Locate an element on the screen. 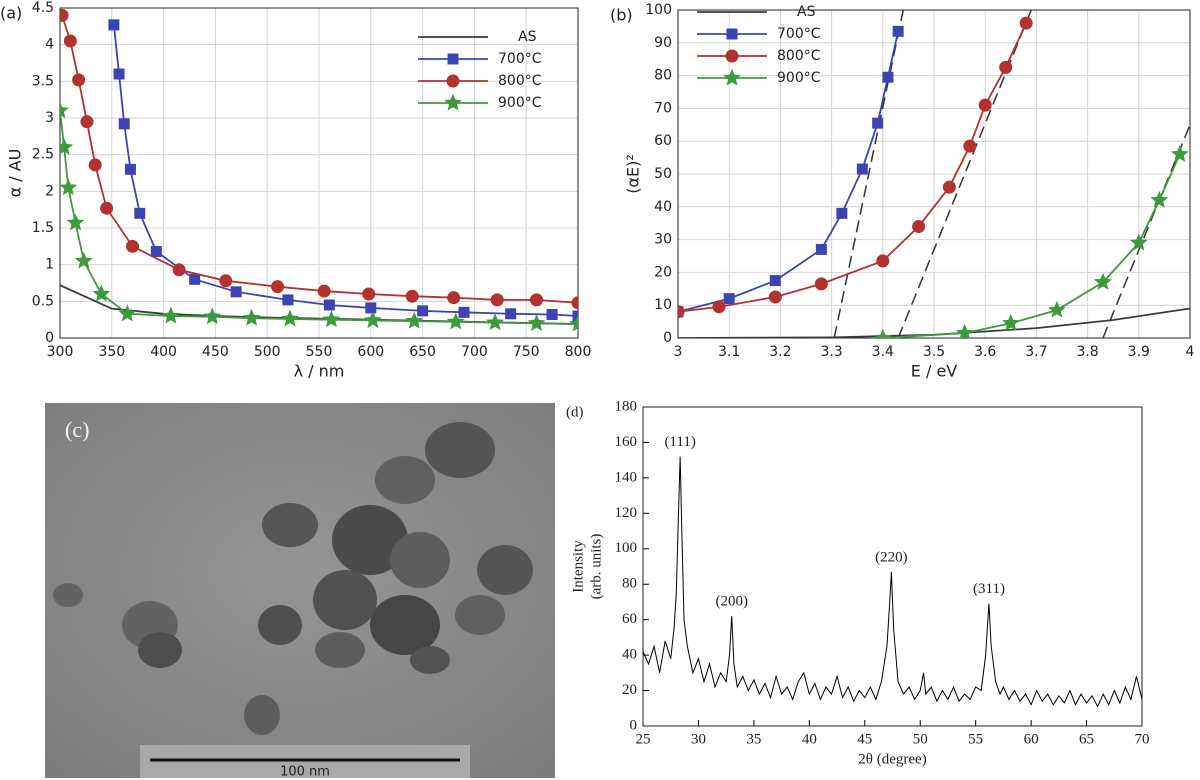 Image resolution: width=1200 pixels, height=780 pixels. y-tick-label: 0.5 is located at coordinates (43, 301).